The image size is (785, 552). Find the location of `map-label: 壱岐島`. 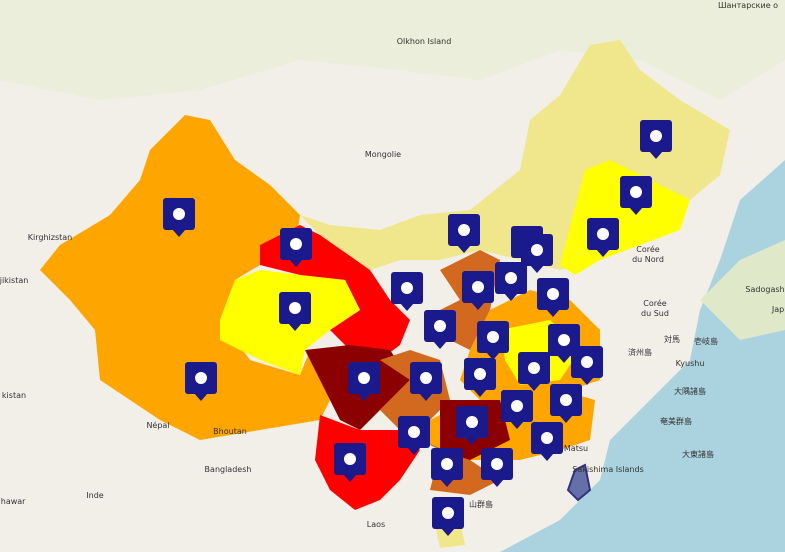

map-label: 壱岐島 is located at coordinates (706, 341).